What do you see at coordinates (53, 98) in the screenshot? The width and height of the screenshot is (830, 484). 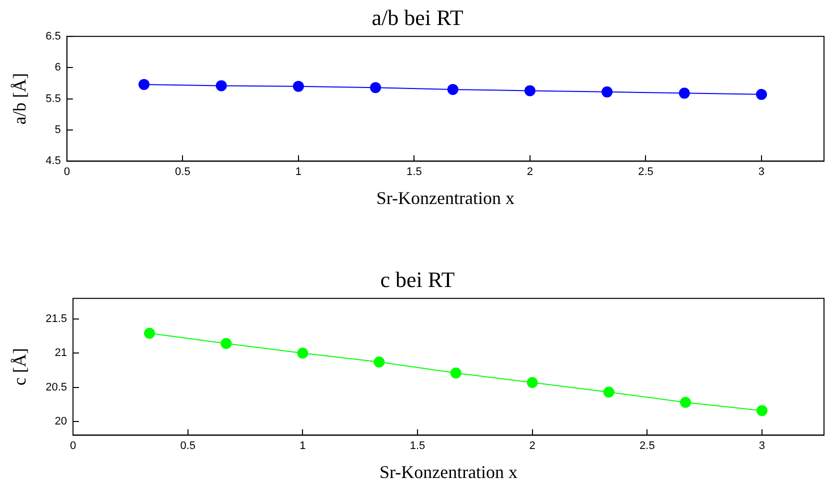 I see `y-tick-label: 5.5` at bounding box center [53, 98].